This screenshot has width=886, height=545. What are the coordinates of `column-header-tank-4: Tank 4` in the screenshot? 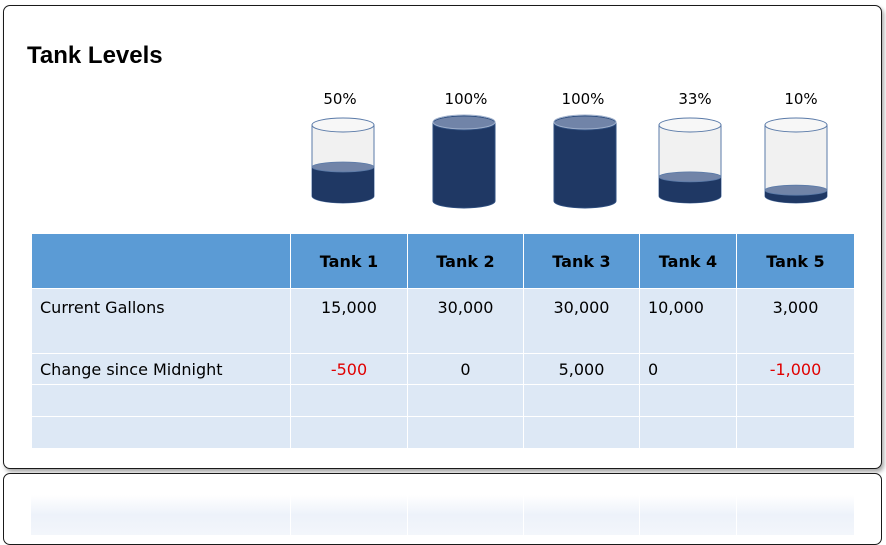 It's located at (688, 261).